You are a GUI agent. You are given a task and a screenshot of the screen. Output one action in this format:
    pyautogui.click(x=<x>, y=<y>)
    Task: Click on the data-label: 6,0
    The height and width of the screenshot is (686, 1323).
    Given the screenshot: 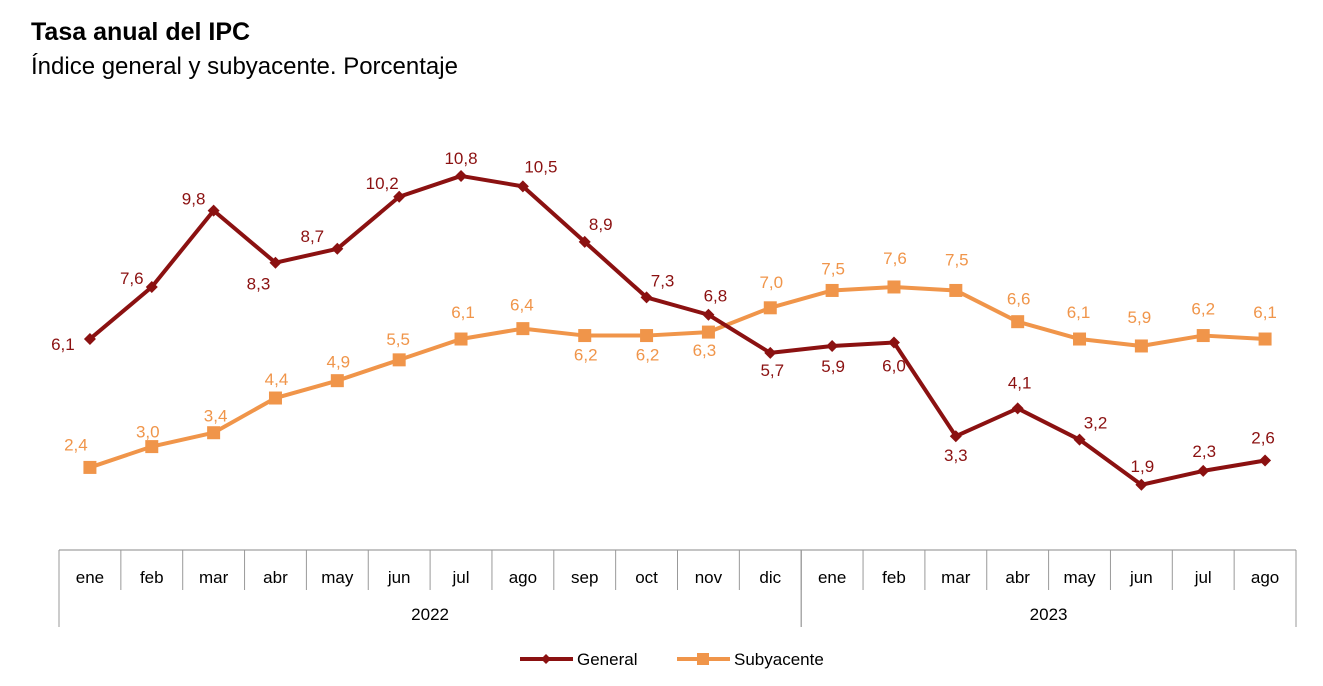 What is the action you would take?
    pyautogui.click(x=894, y=366)
    